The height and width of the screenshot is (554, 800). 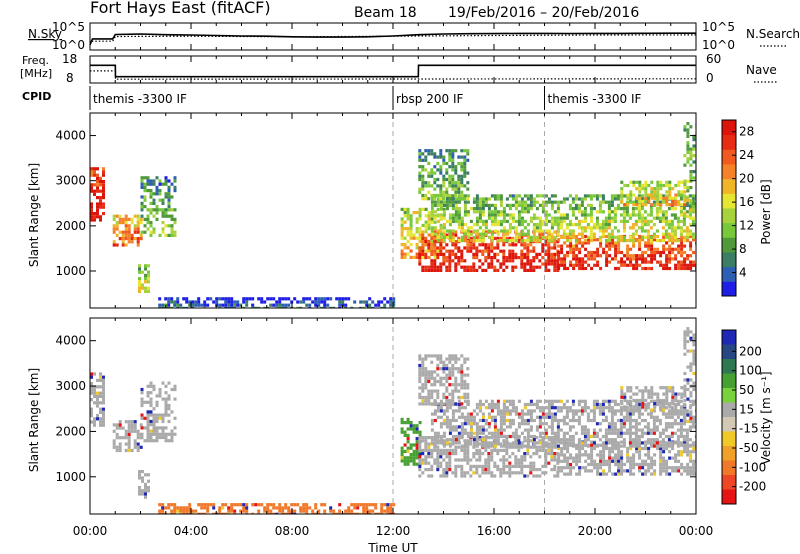 I want to click on range-tick-label: 4000, so click(x=70, y=136).